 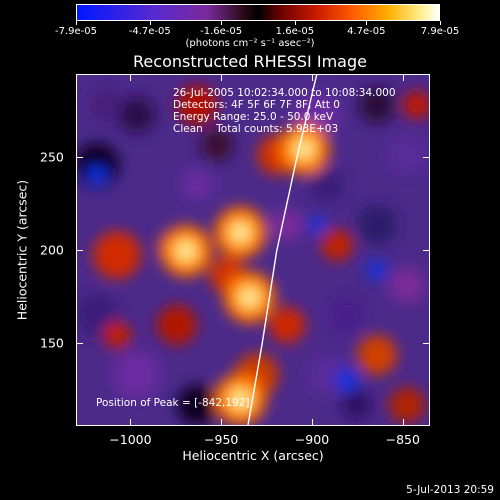 What do you see at coordinates (130, 439) in the screenshot?
I see `x-tick-label: −1000` at bounding box center [130, 439].